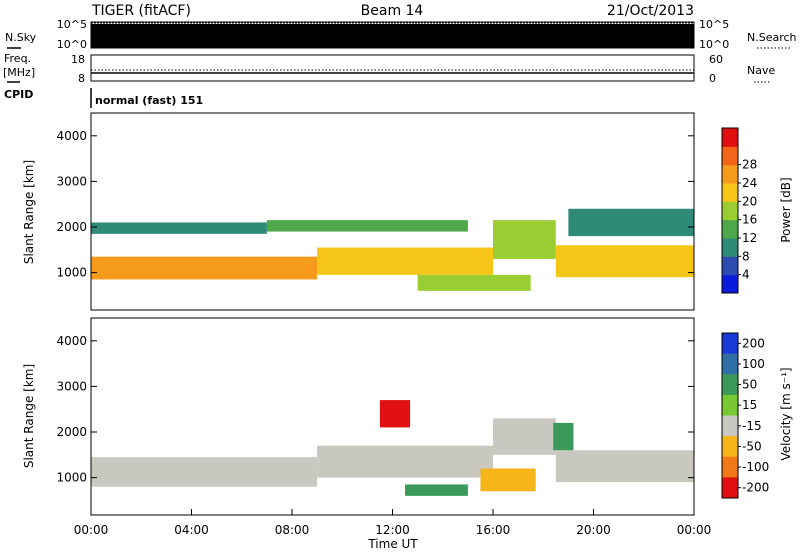 The image size is (800, 558). I want to click on cpid-text: normal (fast) 151, so click(149, 100).